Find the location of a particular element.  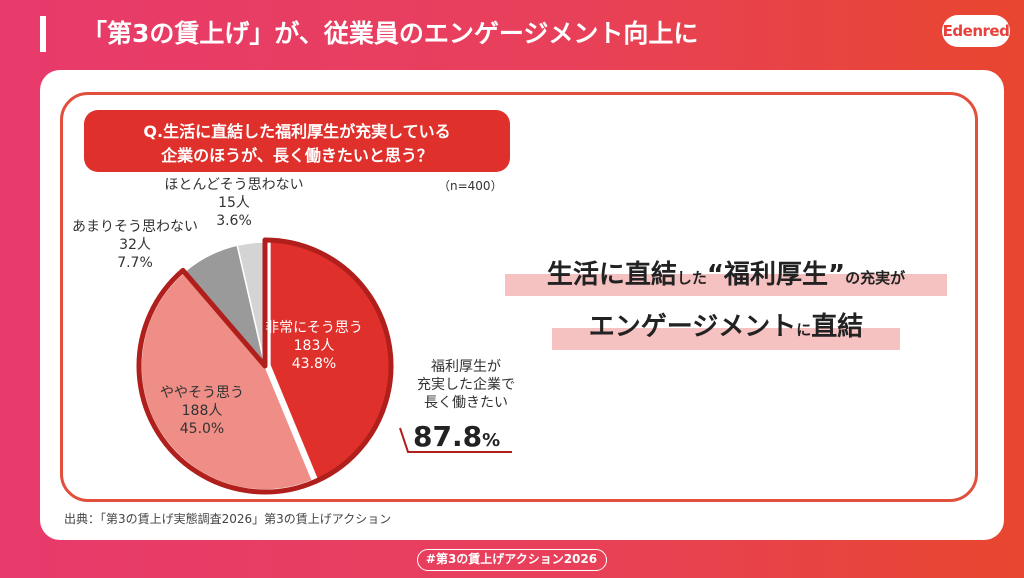

emphasis-callout: 福利厚生が 充実した企業で 長く働きたい is located at coordinates (466, 385).